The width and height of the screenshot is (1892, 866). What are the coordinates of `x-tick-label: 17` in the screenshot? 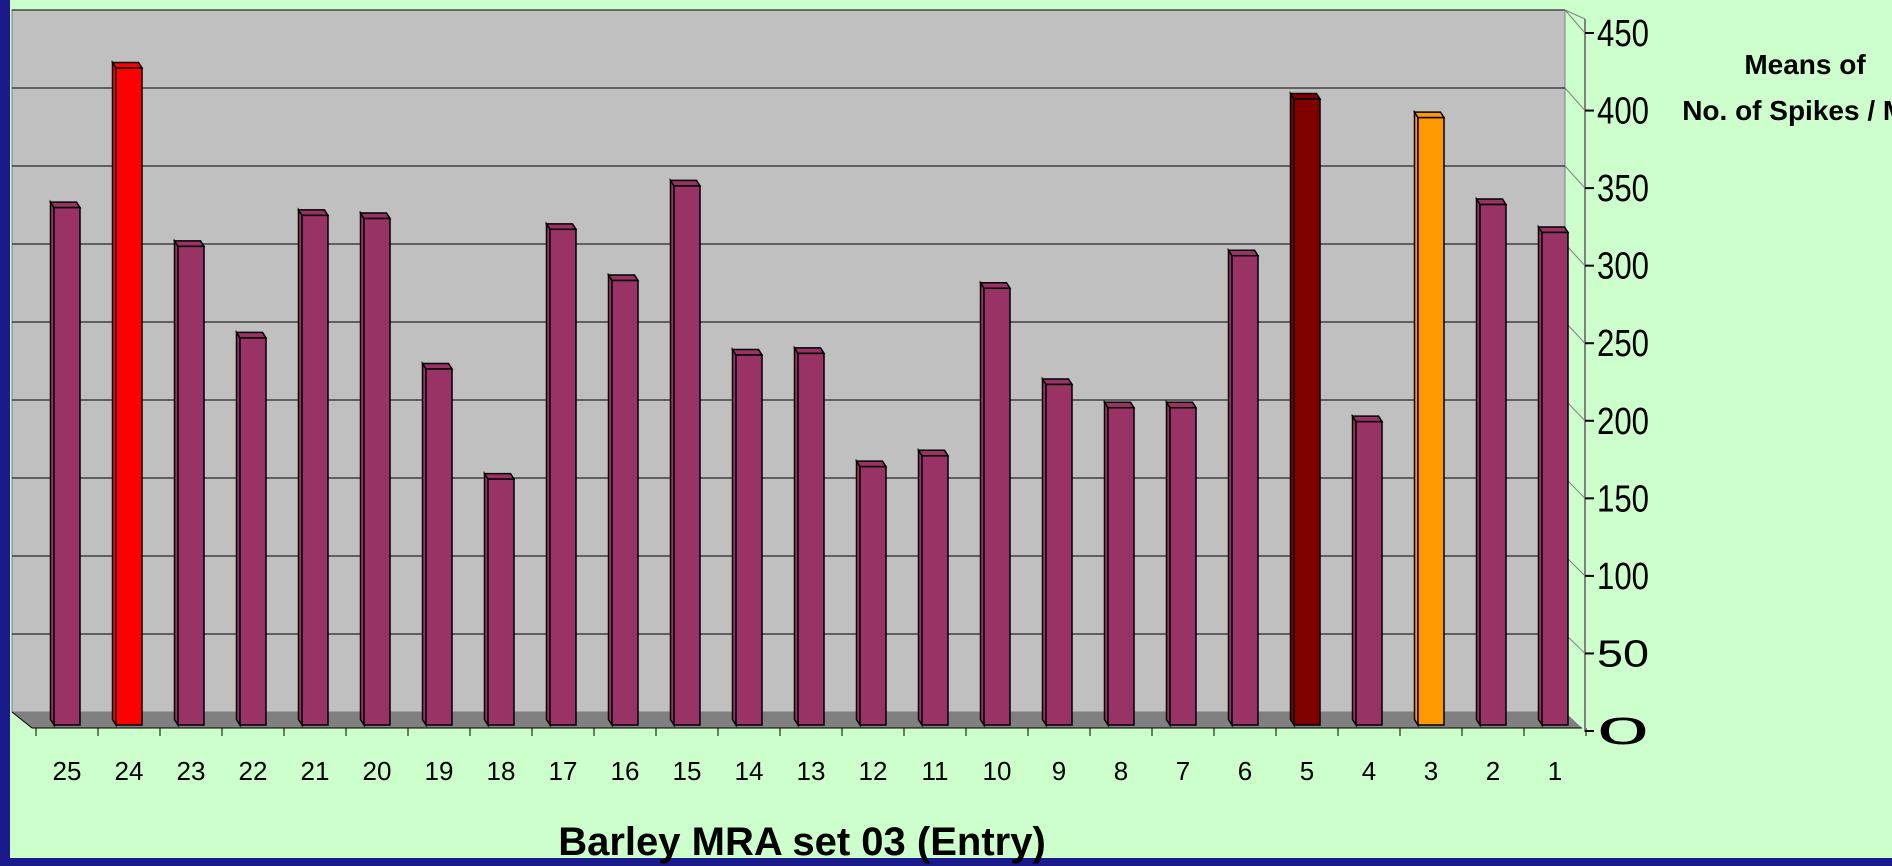 It's located at (563, 771).